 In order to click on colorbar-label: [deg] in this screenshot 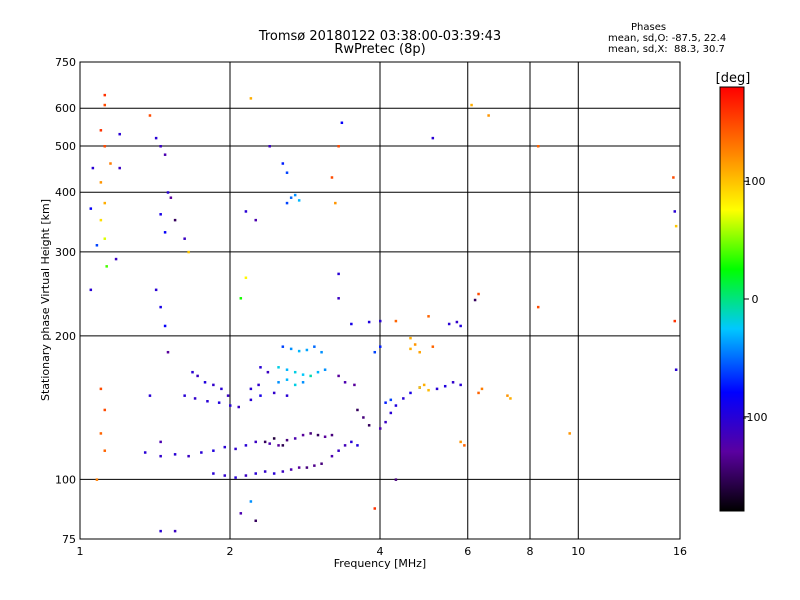, I will do `click(733, 78)`.